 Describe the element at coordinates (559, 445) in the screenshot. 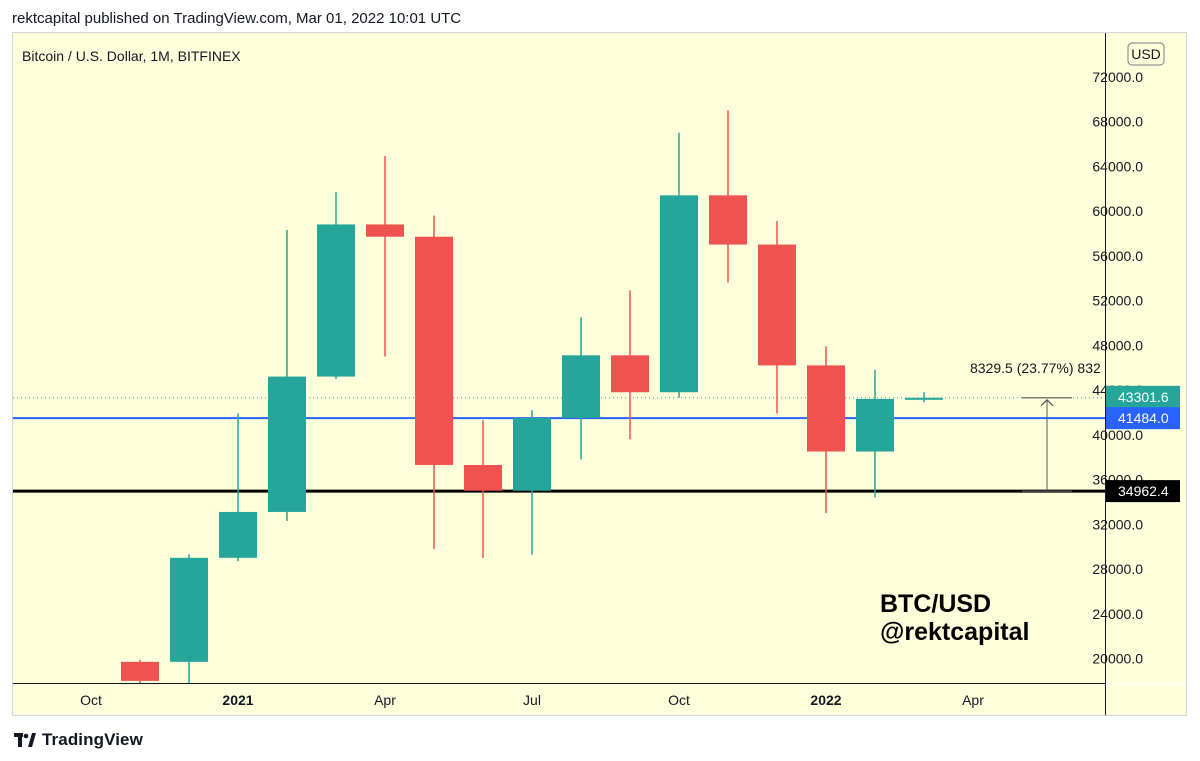

I see `horizontal-levels` at that location.